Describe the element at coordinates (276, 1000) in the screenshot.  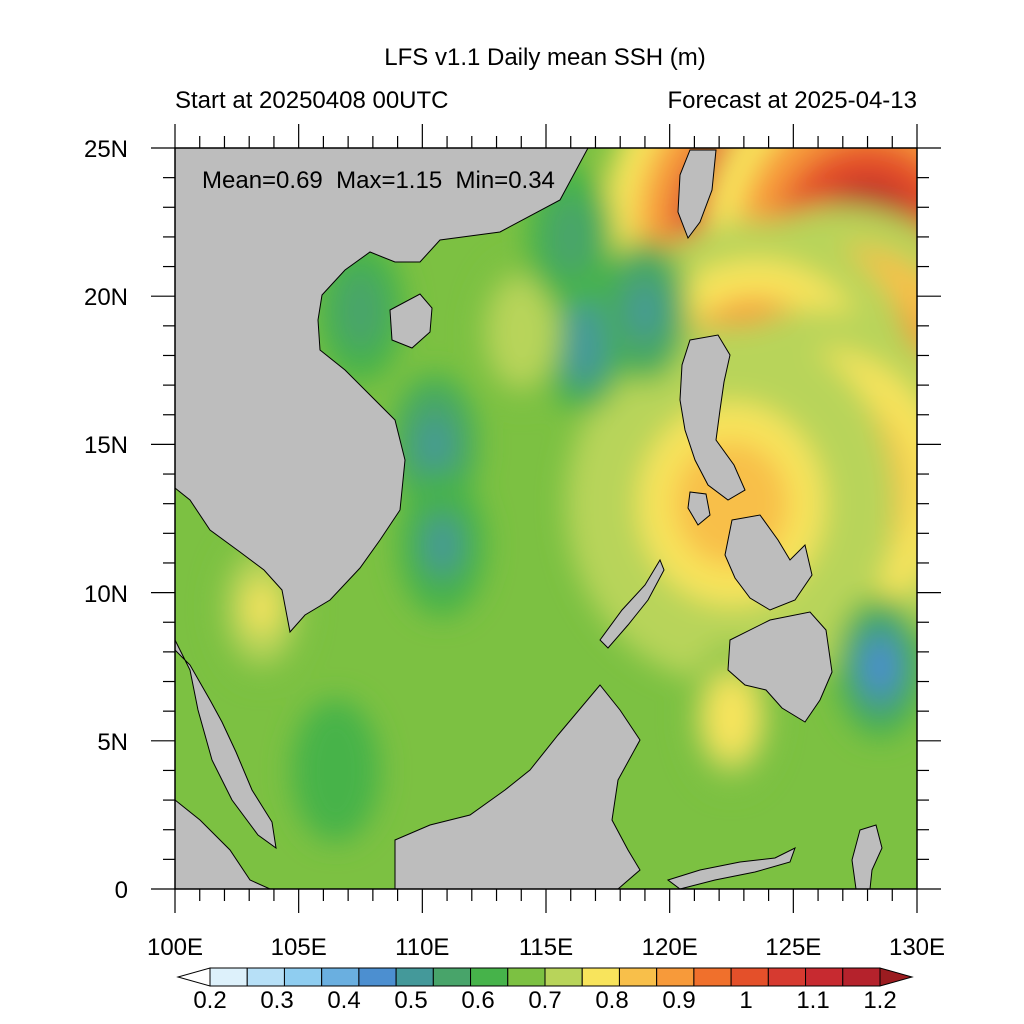
I see `colorbar-label: 0.3` at that location.